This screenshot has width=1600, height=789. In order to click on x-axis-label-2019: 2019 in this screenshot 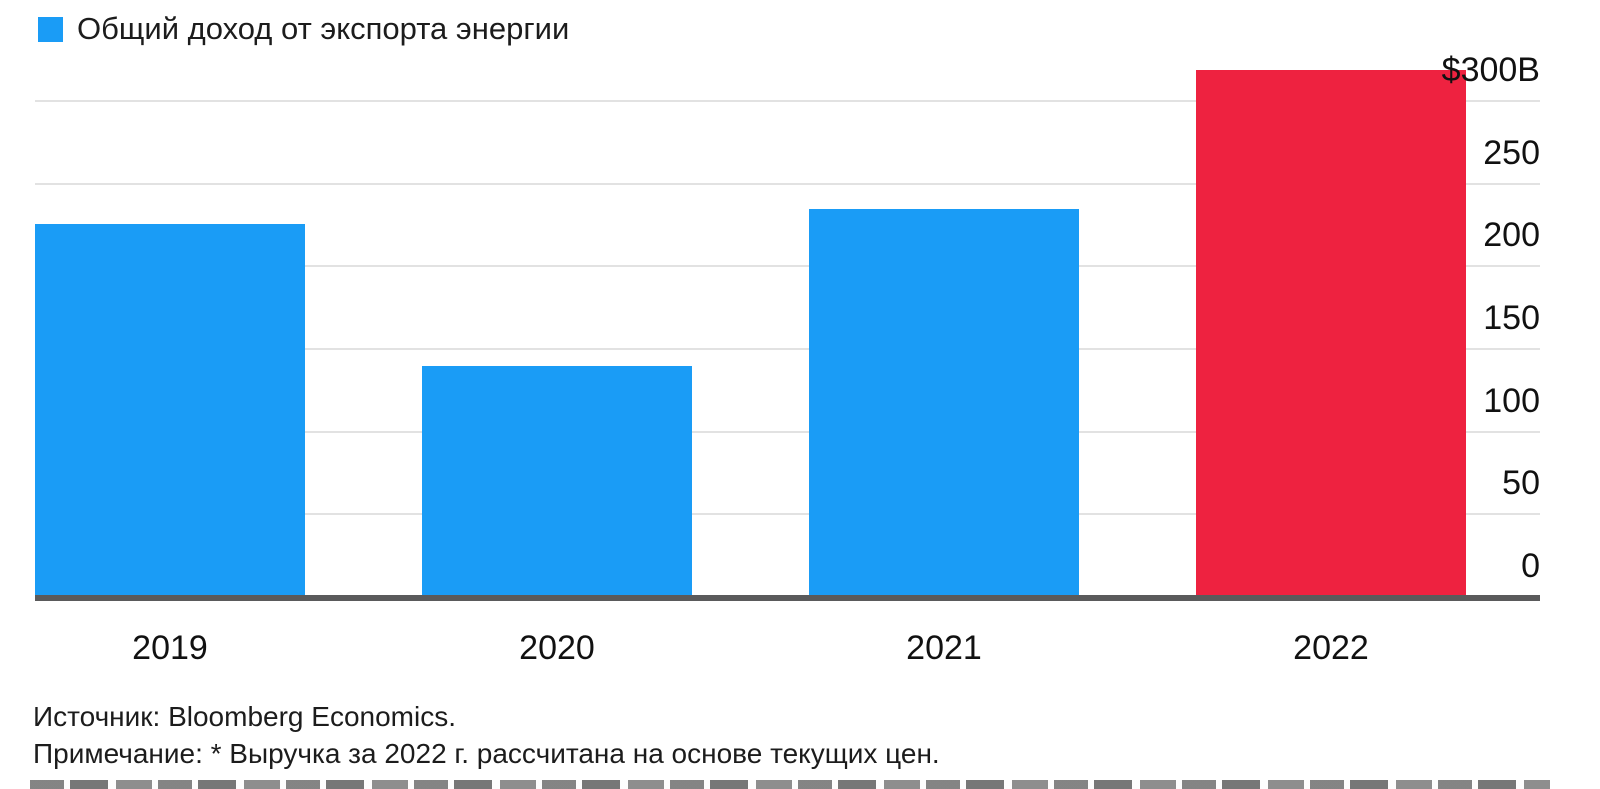, I will do `click(170, 648)`.